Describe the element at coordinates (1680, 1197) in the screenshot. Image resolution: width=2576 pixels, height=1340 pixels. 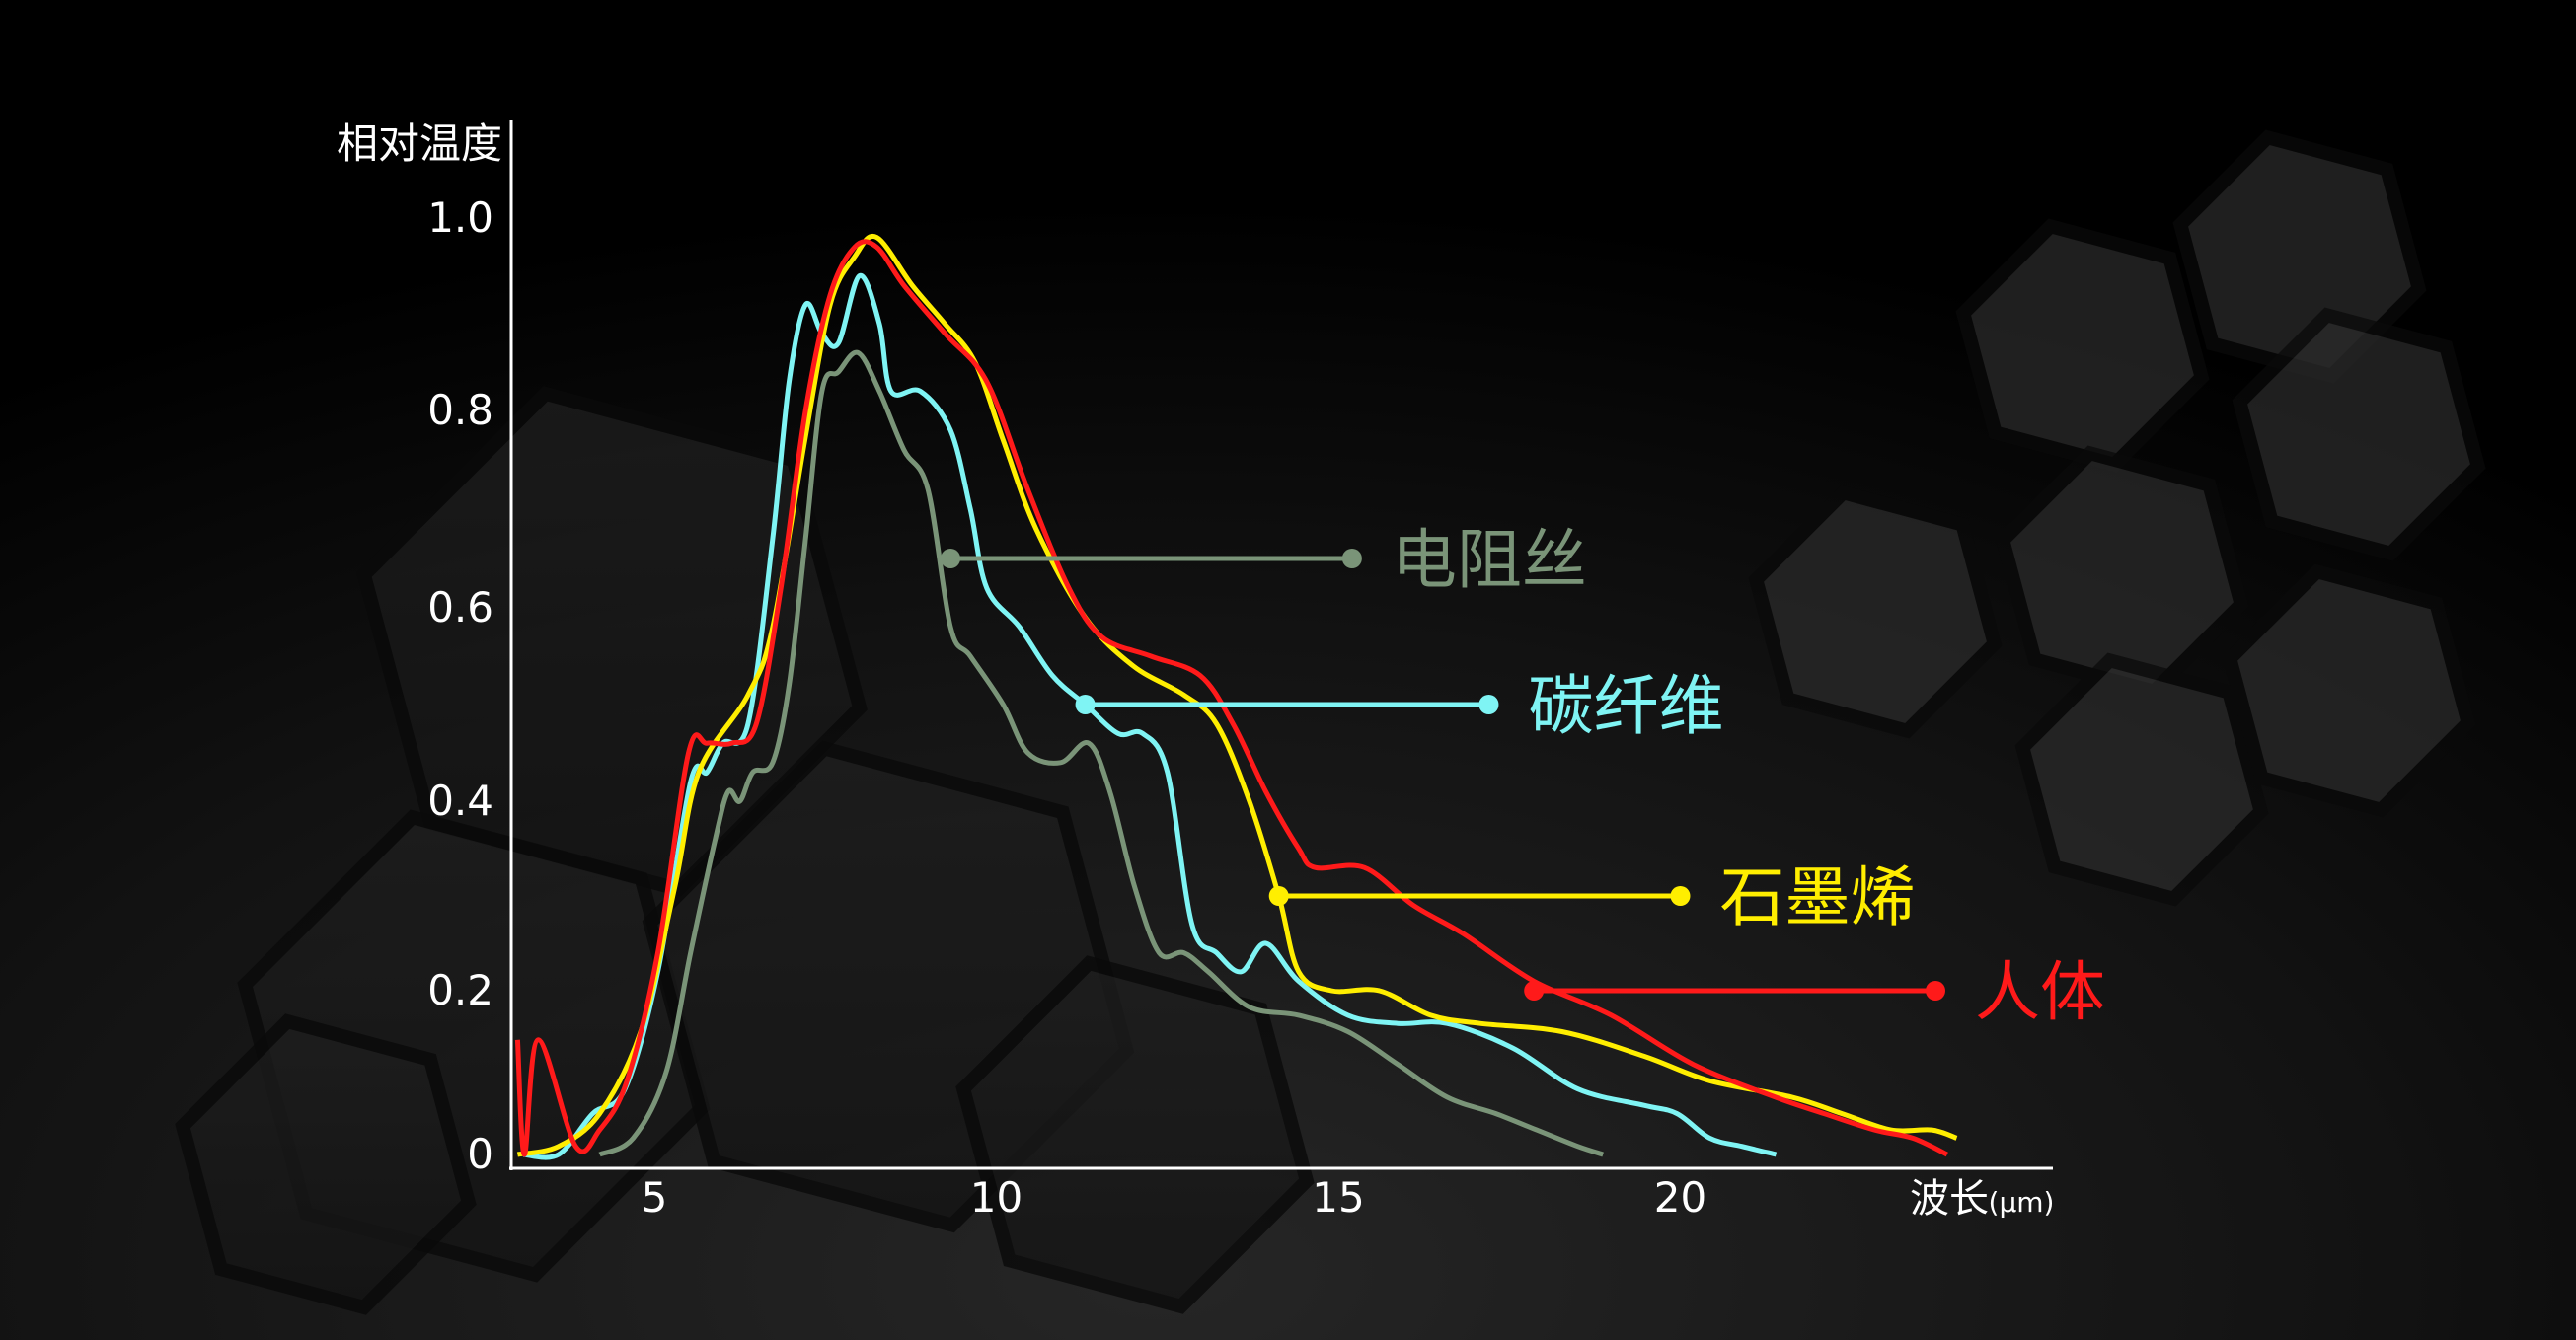
I see `x-tick-label: 20` at that location.